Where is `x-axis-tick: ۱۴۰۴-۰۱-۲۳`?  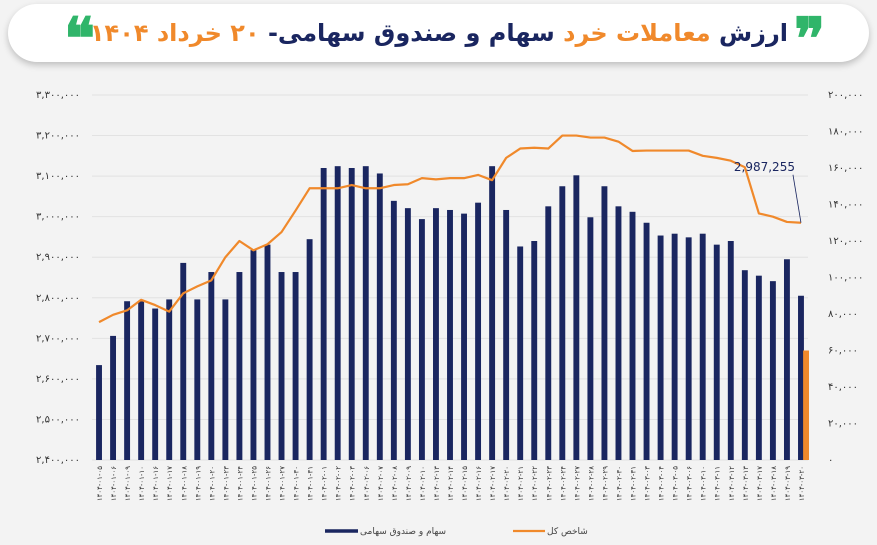
x-axis-tick: ۱۴۰۴-۰۱-۲۳ is located at coordinates (226, 483).